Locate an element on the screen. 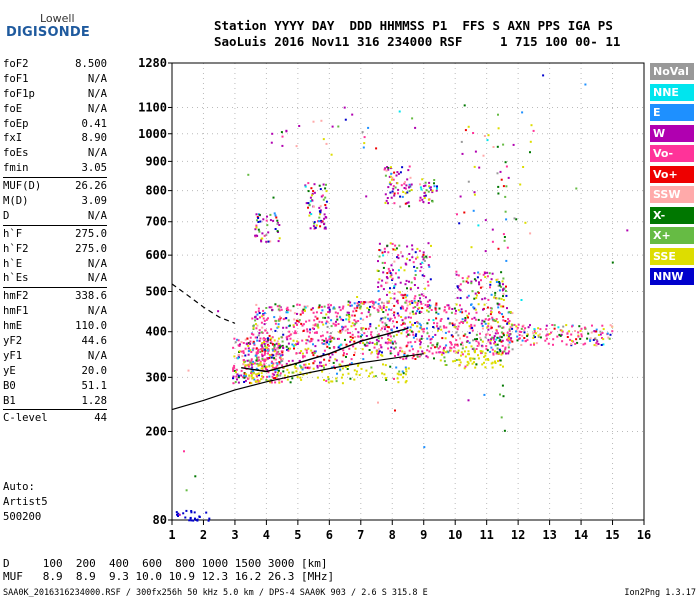 Image resolution: width=700 pixels, height=600 pixels. param-row: h`E N/A is located at coordinates (55, 264).